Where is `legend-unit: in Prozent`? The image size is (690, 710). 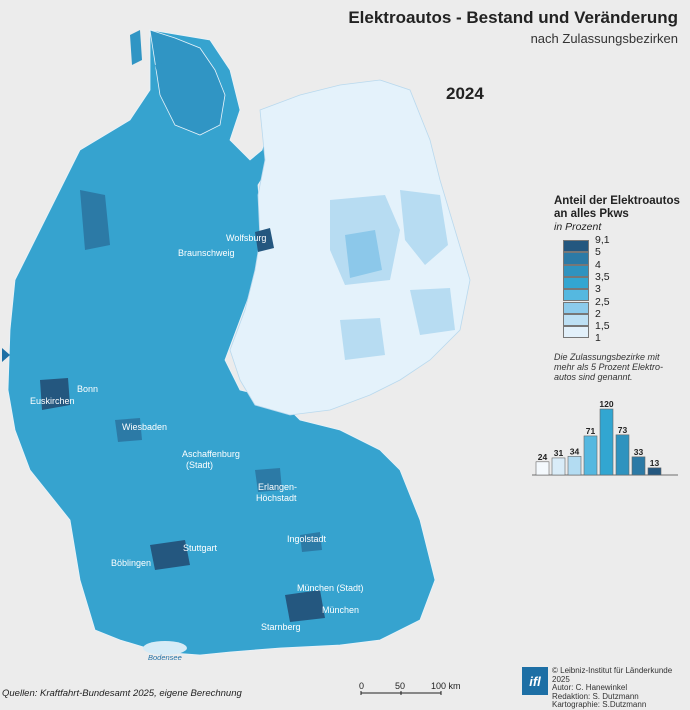
legend-unit: in Prozent is located at coordinates (578, 227).